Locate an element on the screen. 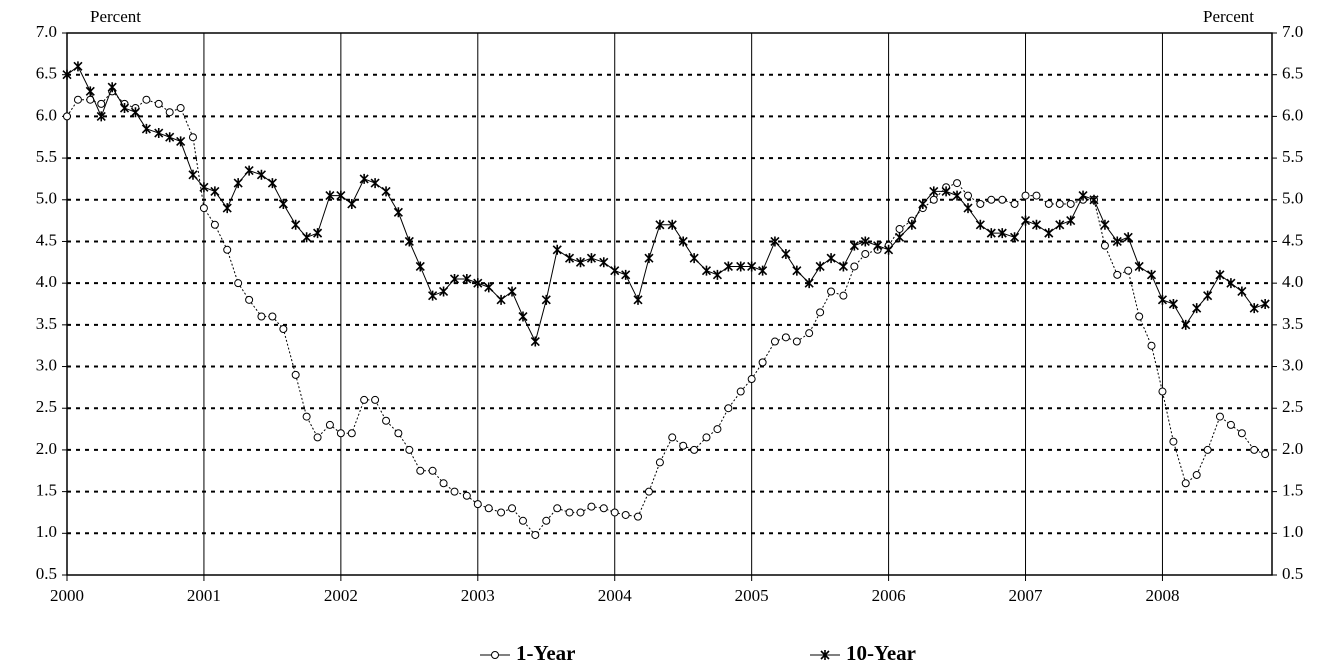 The width and height of the screenshot is (1340, 669). y2-tick-label: 1.5 is located at coordinates (1292, 490).